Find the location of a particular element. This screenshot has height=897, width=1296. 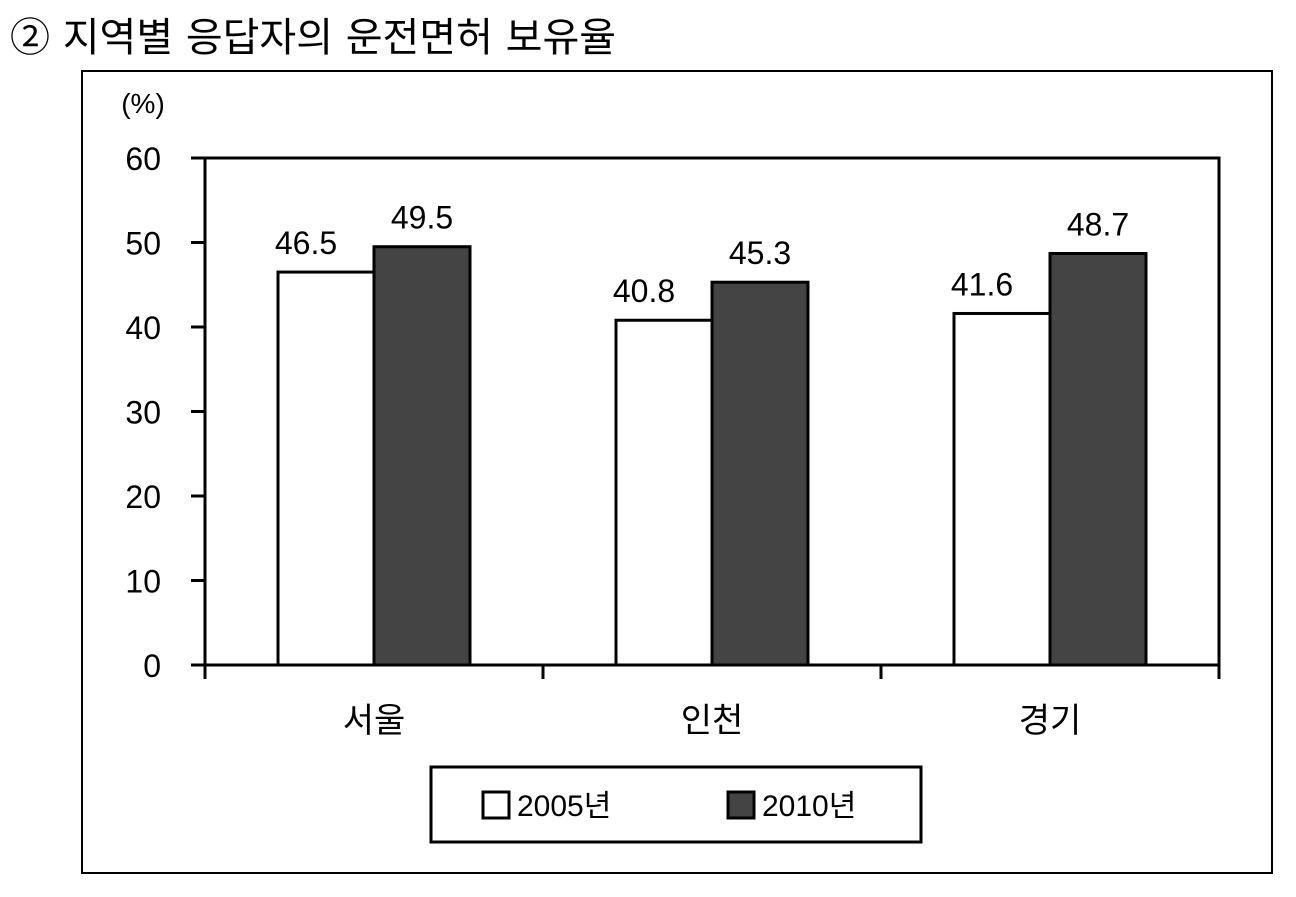

x-category-label: 인천 is located at coordinates (712, 721).